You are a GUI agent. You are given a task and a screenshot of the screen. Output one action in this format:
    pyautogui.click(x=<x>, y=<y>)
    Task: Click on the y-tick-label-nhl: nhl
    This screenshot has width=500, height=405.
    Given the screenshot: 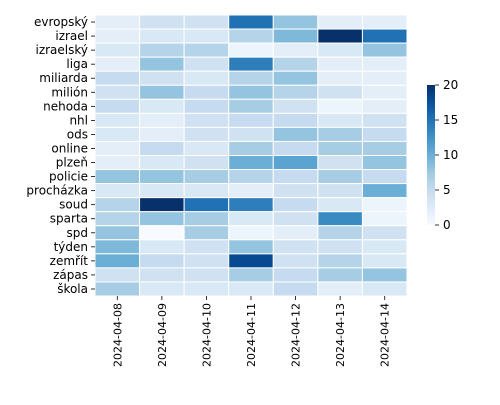 What is the action you would take?
    pyautogui.click(x=78, y=120)
    